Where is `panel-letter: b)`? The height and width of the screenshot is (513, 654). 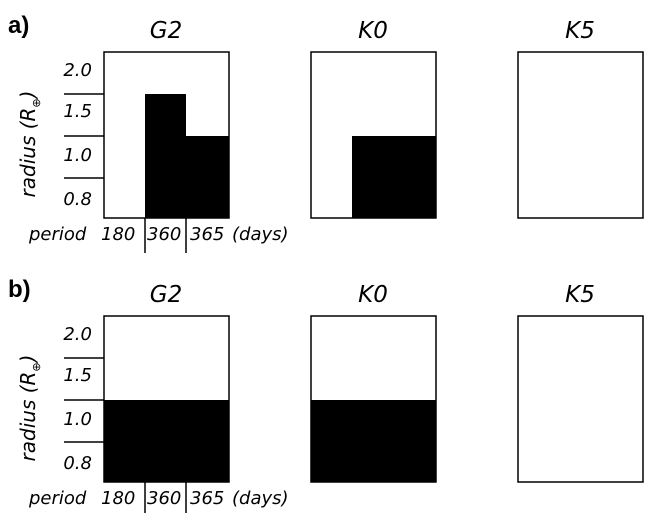
panel-letter: b) is located at coordinates (19, 289).